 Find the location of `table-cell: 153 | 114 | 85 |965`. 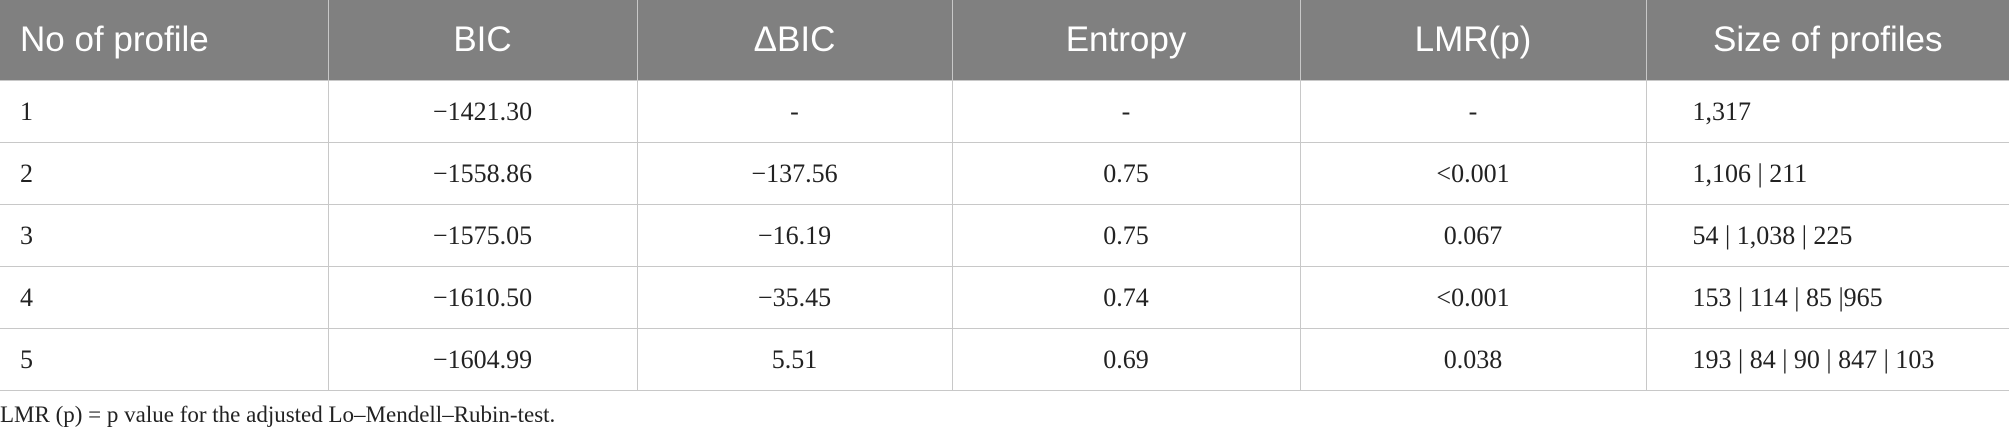

table-cell: 153 | 114 | 85 |965 is located at coordinates (1827, 297).